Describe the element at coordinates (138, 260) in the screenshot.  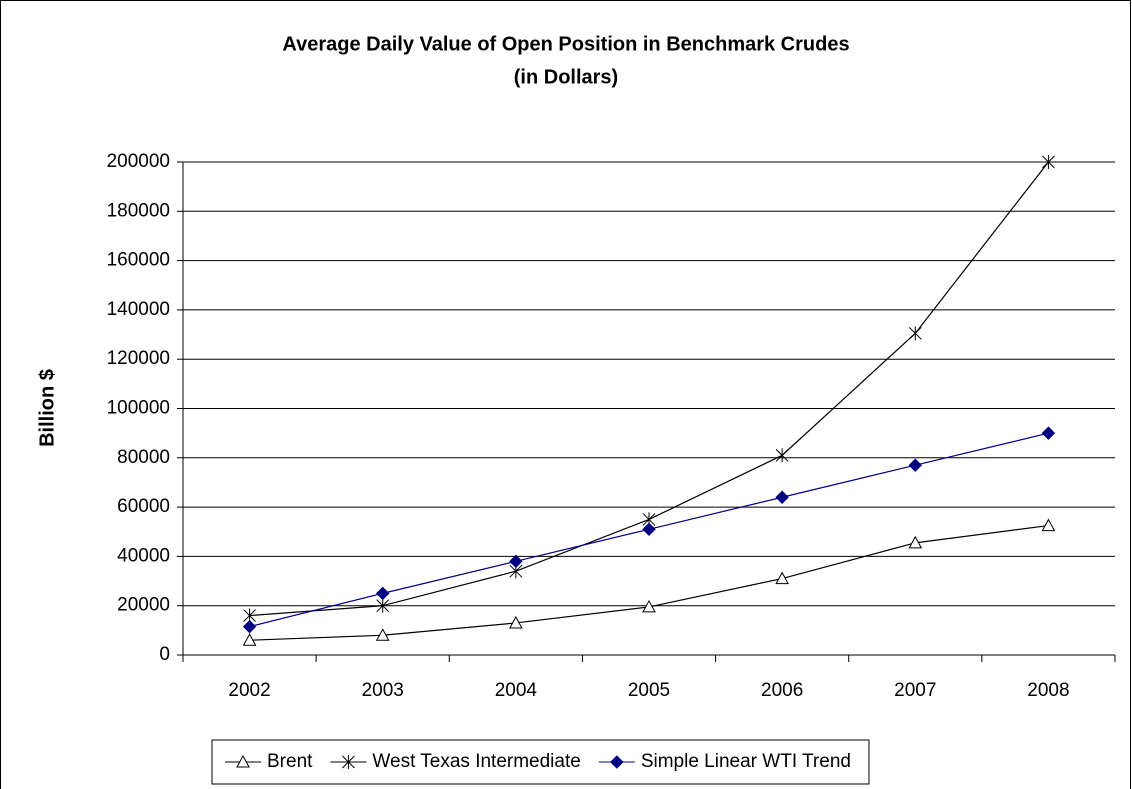
I see `y-tick-label: 160000` at that location.